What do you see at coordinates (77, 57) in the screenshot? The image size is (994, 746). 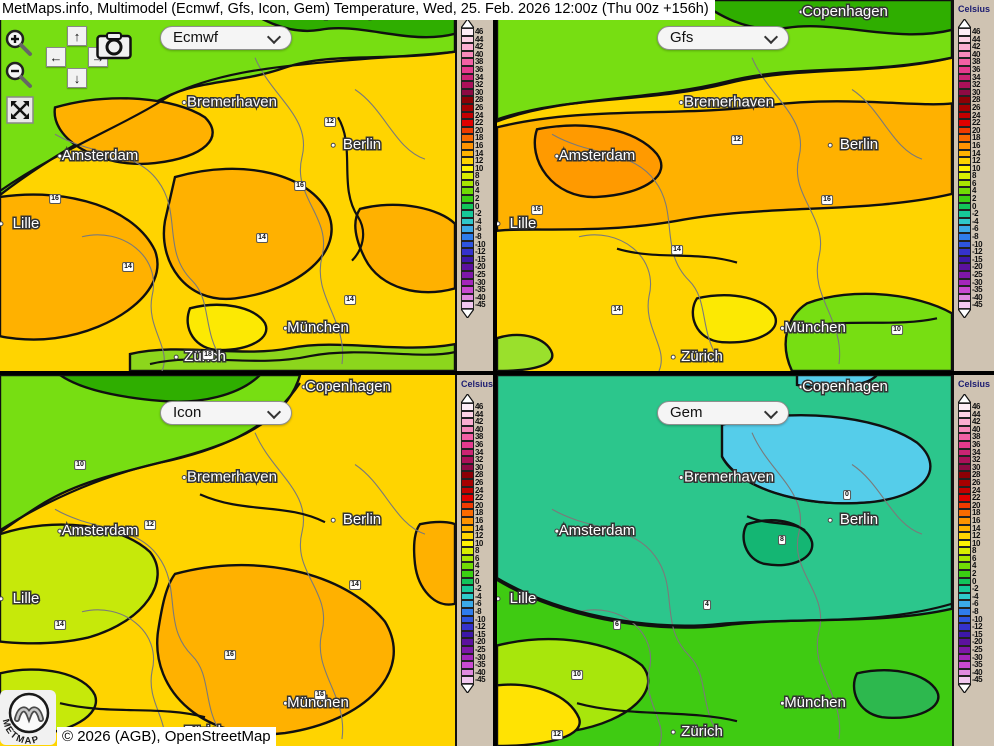 I see `pan-pad: ↑ ← → ↓` at bounding box center [77, 57].